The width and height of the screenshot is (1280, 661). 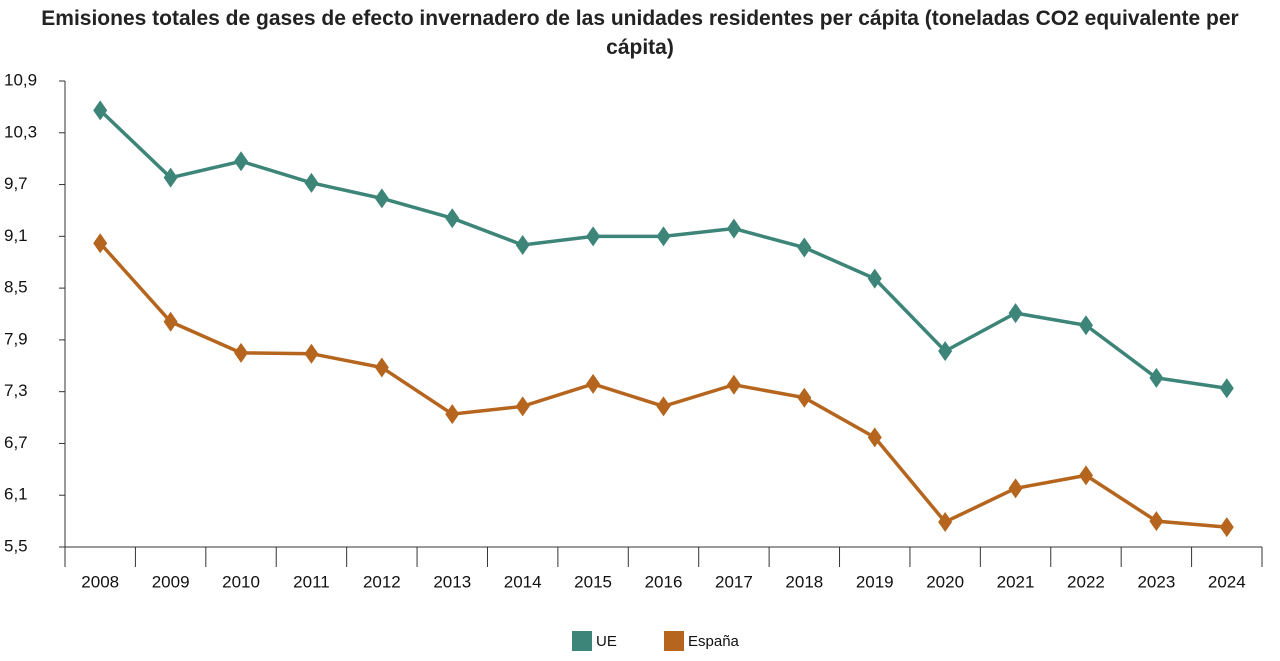 I want to click on legend: UE España, so click(x=656, y=641).